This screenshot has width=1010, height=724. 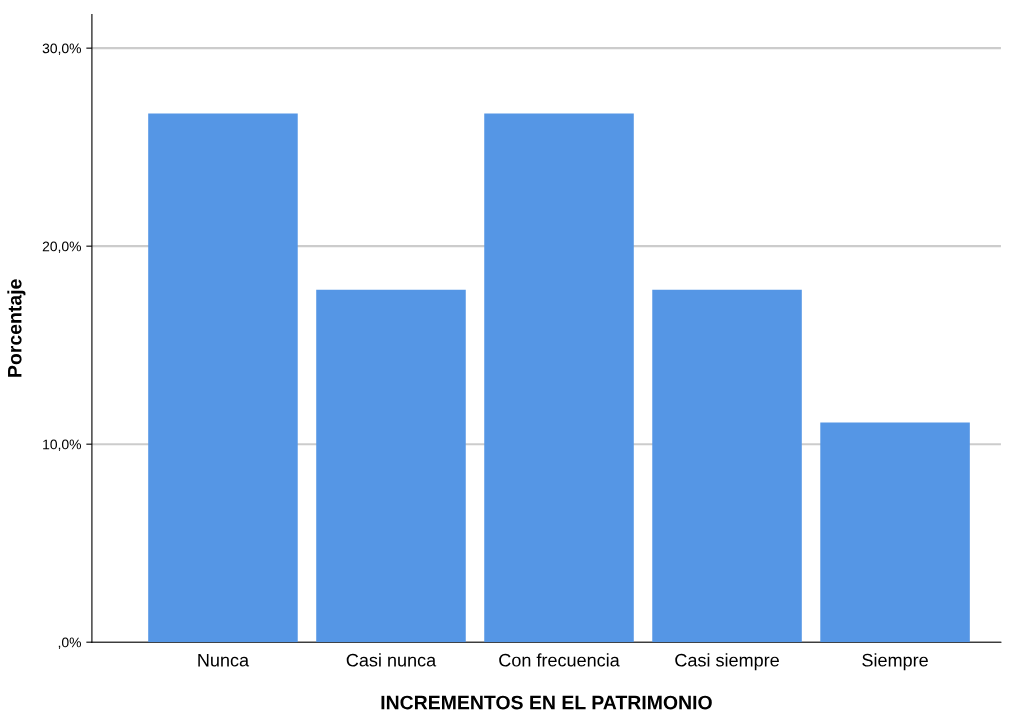 I want to click on x-tick-label: Nunca, so click(x=224, y=660).